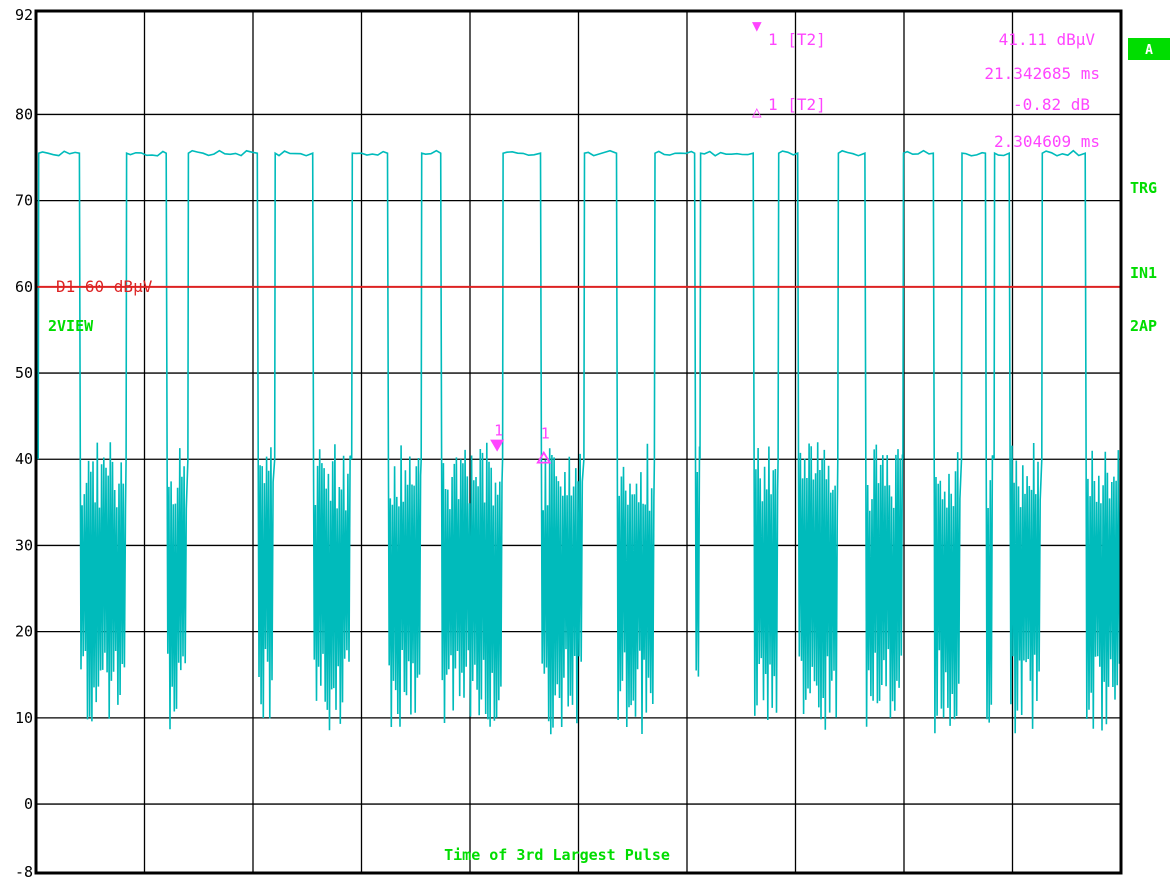  What do you see at coordinates (24, 632) in the screenshot?
I see `y-tick-label: 20` at bounding box center [24, 632].